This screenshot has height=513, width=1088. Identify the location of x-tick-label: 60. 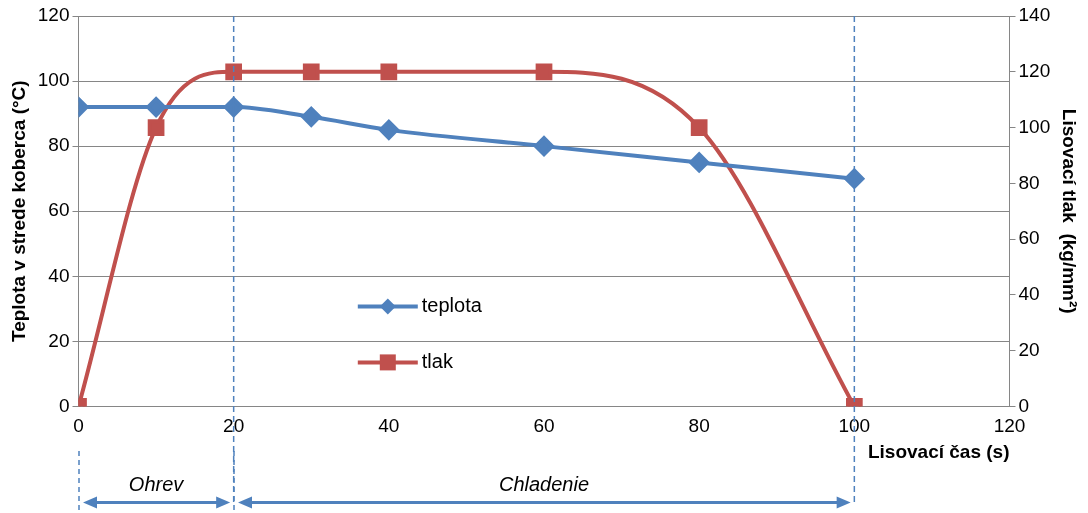
(544, 426).